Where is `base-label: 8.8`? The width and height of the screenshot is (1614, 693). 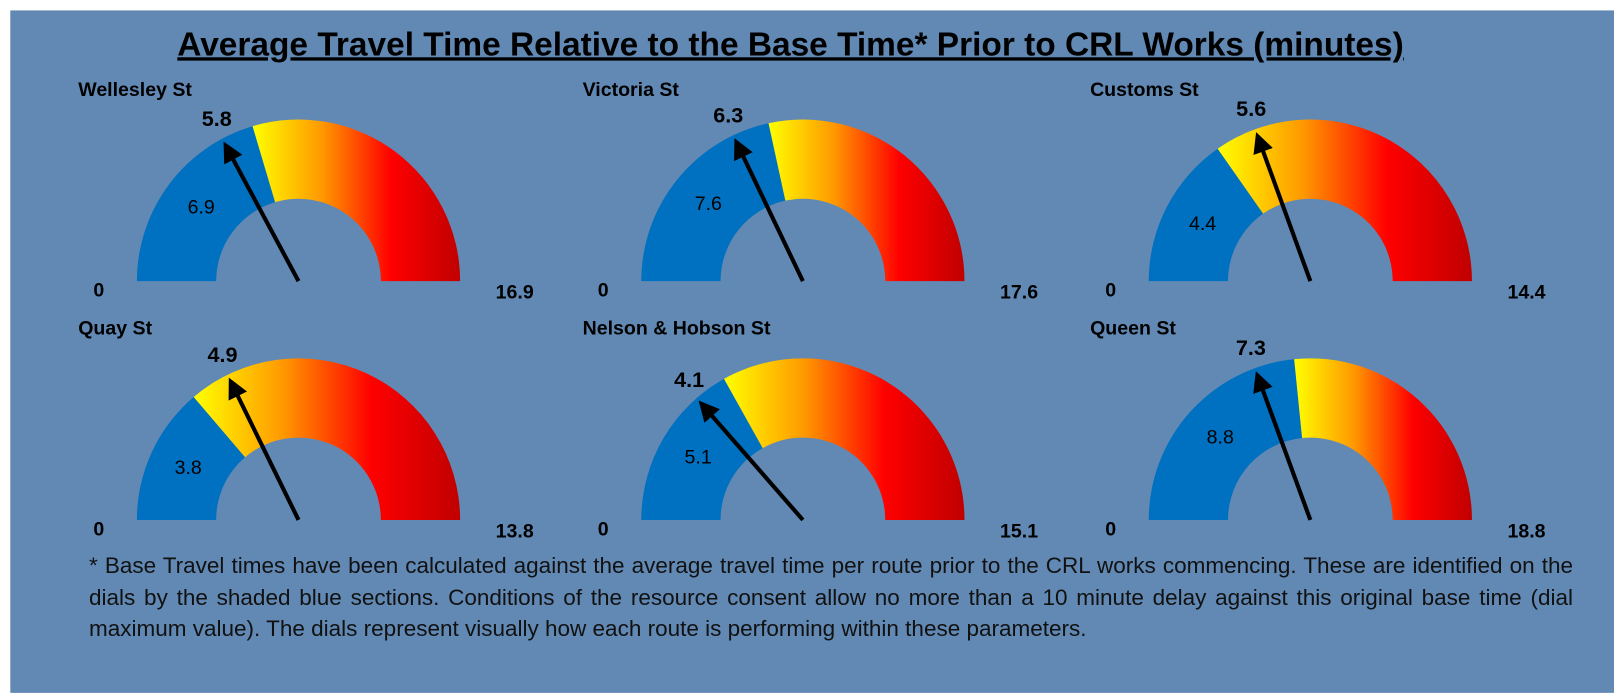
base-label: 8.8 is located at coordinates (1220, 438).